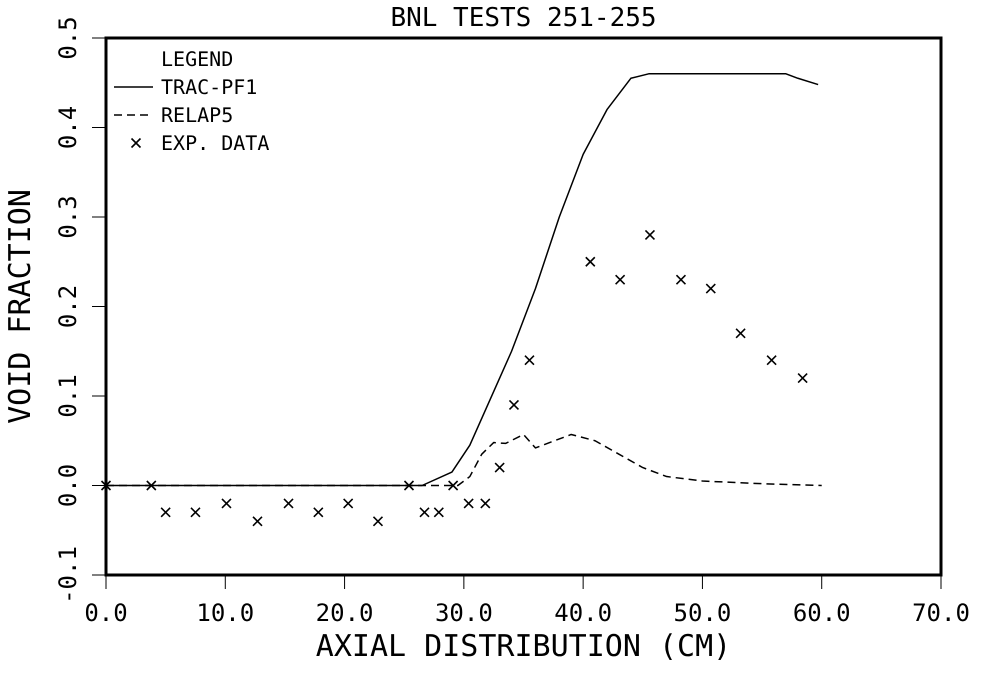  Describe the element at coordinates (209, 87) in the screenshot. I see `legend-label: TRAC-PF1` at that location.